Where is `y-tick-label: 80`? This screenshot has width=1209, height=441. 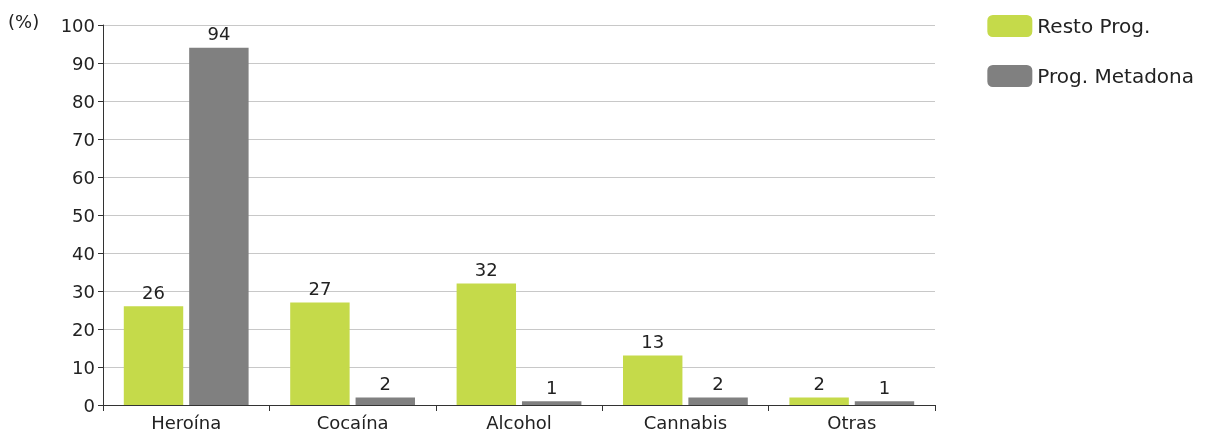 y-tick-label: 80 is located at coordinates (83, 101).